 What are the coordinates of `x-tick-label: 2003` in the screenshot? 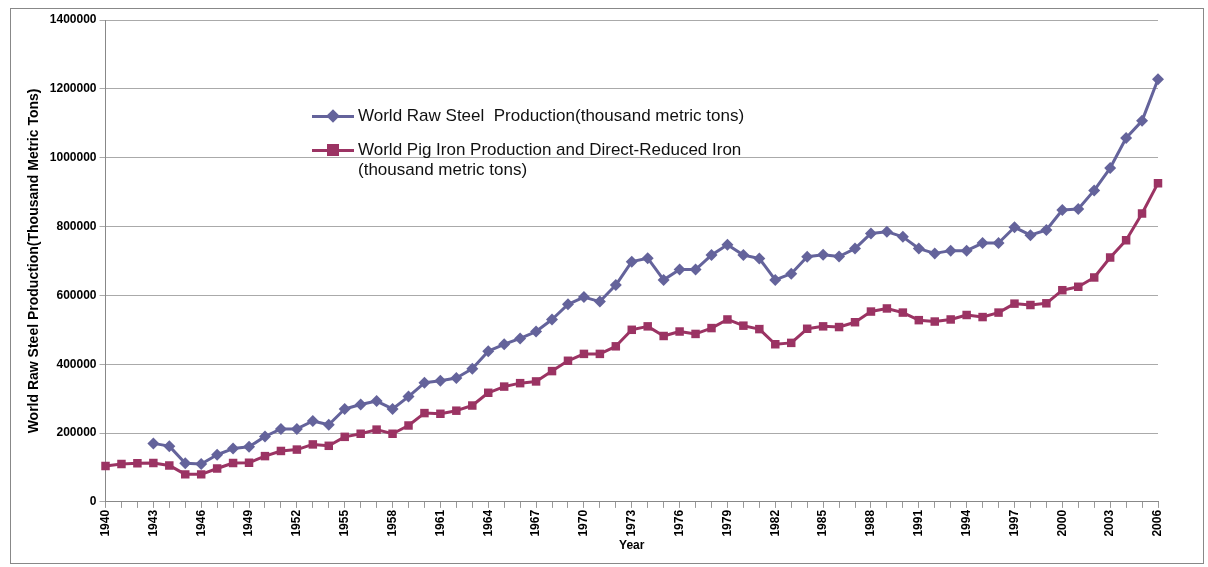 It's located at (1109, 523).